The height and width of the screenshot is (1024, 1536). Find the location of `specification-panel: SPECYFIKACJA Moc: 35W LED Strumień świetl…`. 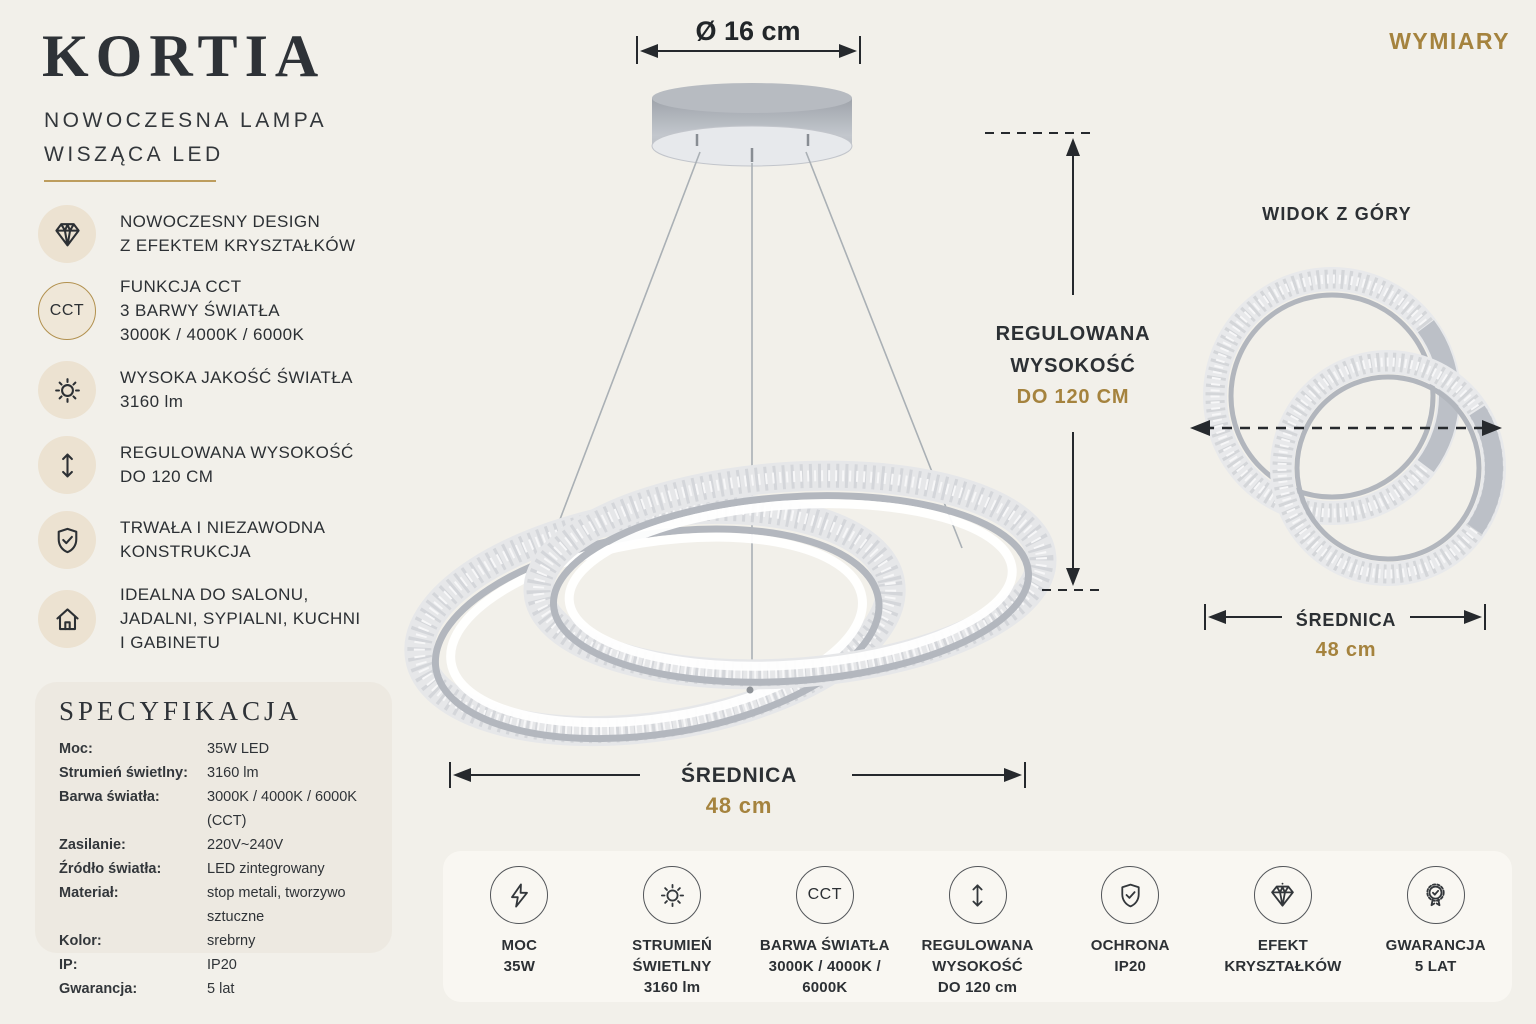

specification-panel: SPECYFIKACJA Moc: 35W LED Strumień świetl… is located at coordinates (213, 839).